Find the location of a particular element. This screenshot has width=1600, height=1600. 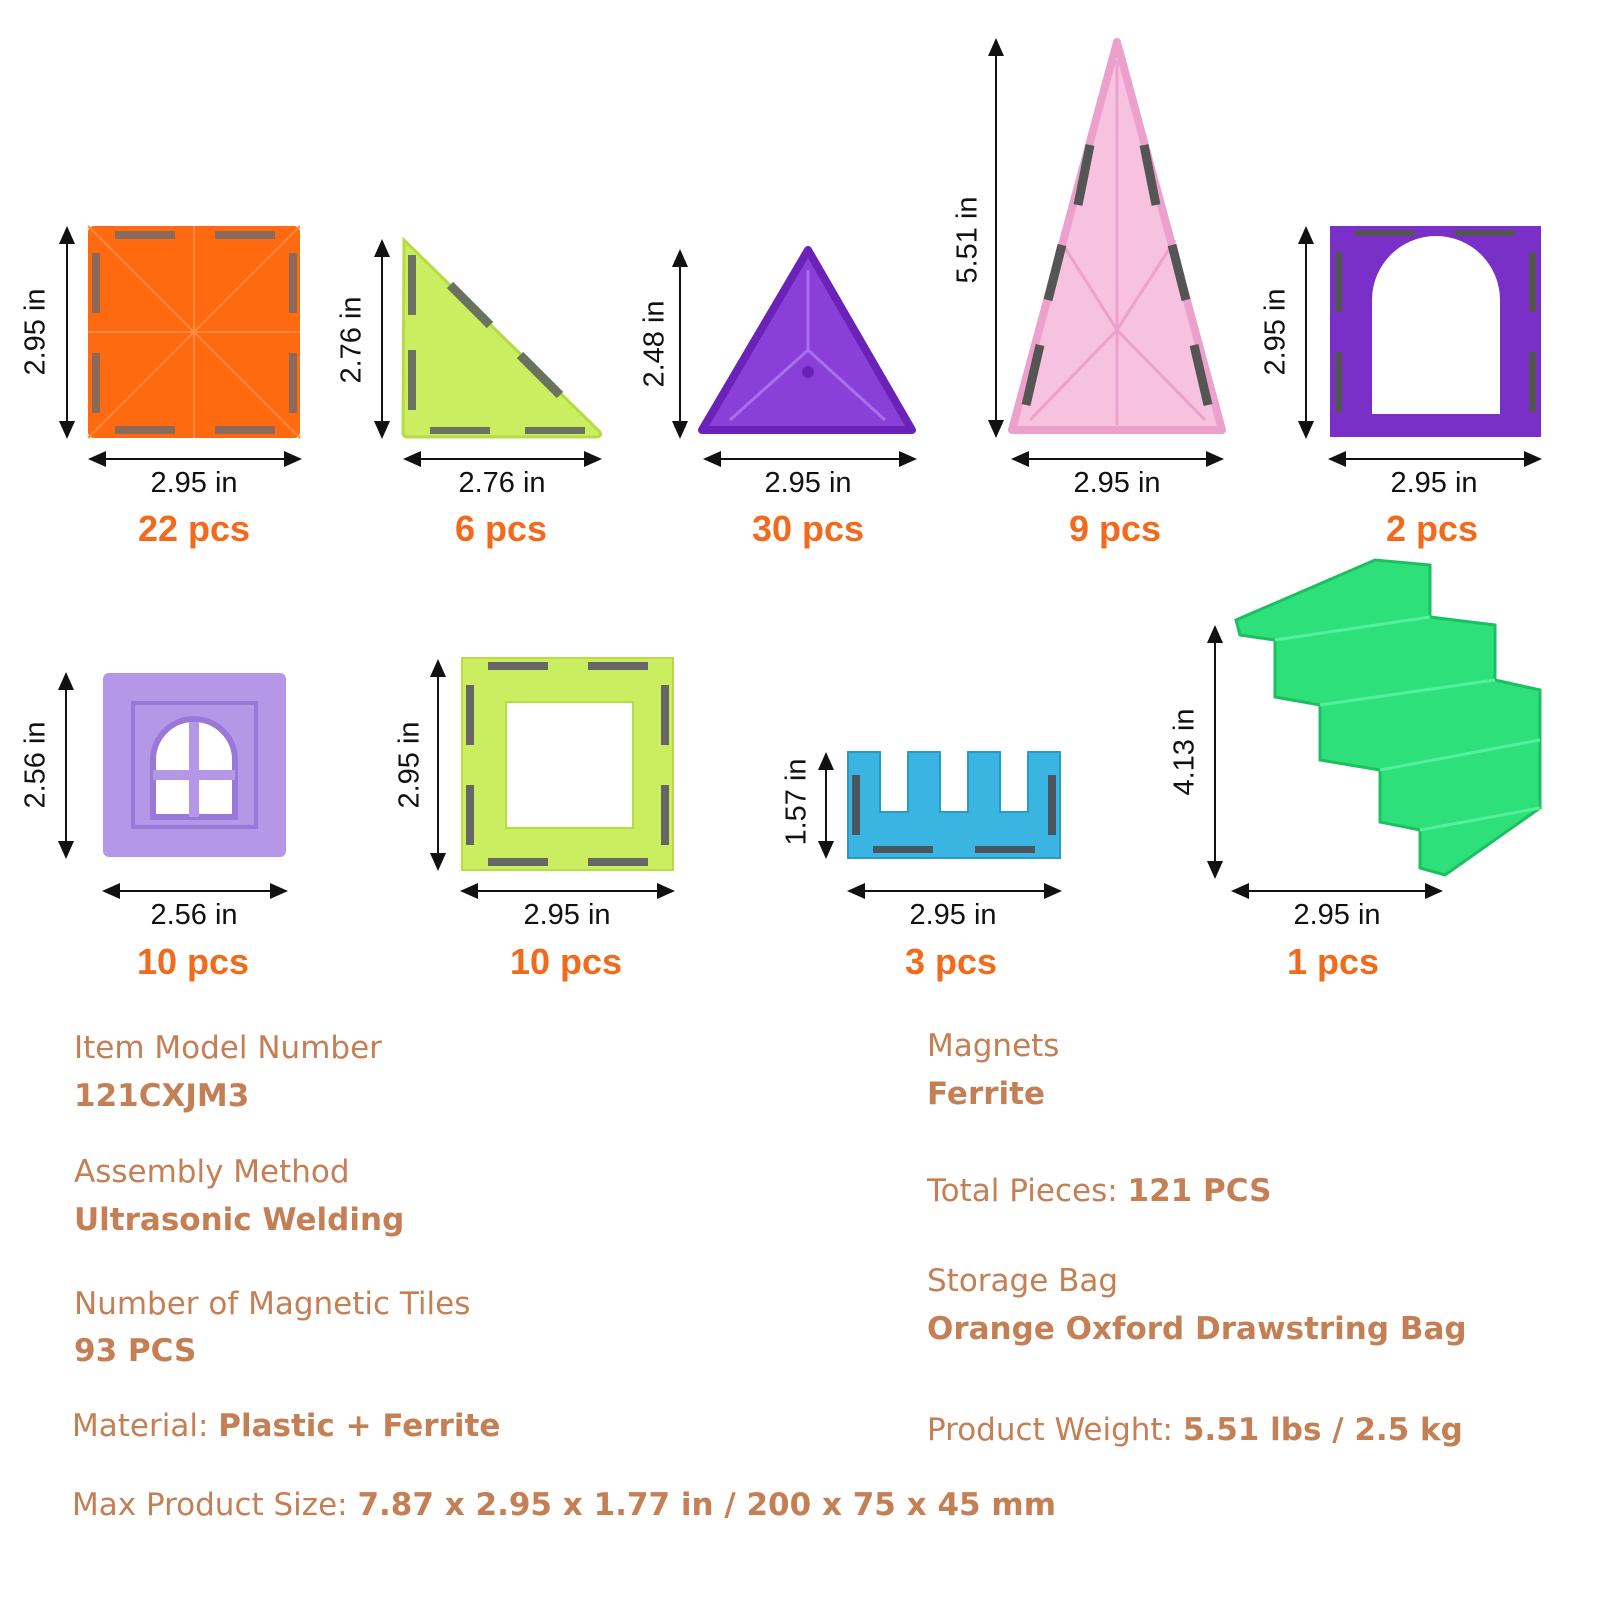

material-spec: Material: Plastic + Ferrite is located at coordinates (286, 1426).